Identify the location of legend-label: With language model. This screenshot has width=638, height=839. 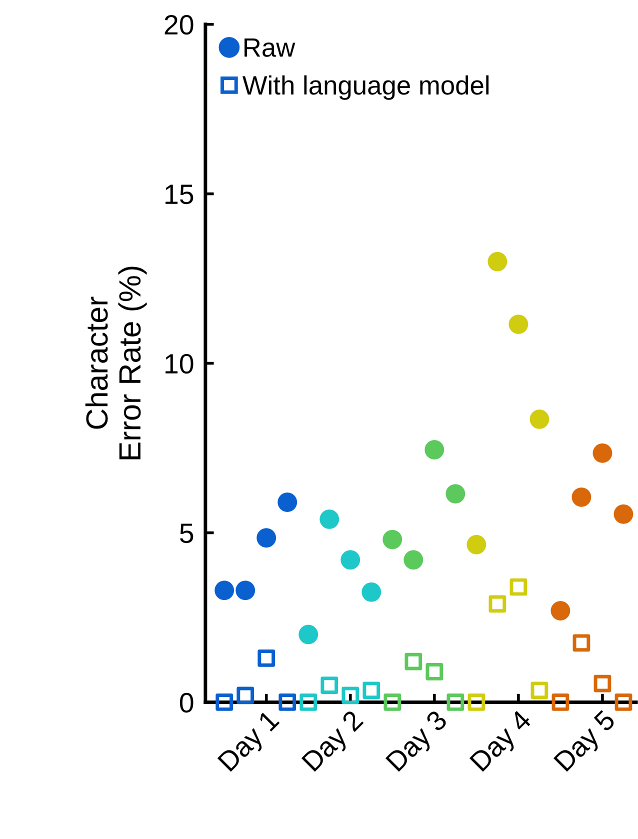
(365, 87).